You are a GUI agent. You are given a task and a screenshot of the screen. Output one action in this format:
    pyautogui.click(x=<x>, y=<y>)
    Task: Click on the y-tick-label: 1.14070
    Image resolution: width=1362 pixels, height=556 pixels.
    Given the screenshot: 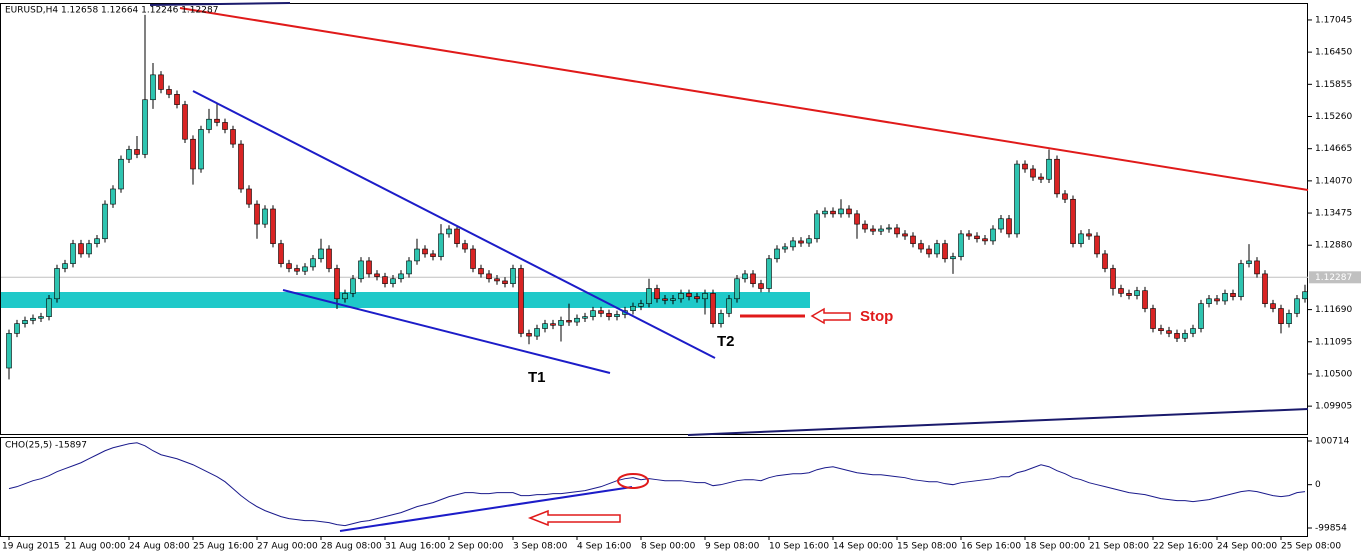 What is the action you would take?
    pyautogui.click(x=1333, y=181)
    